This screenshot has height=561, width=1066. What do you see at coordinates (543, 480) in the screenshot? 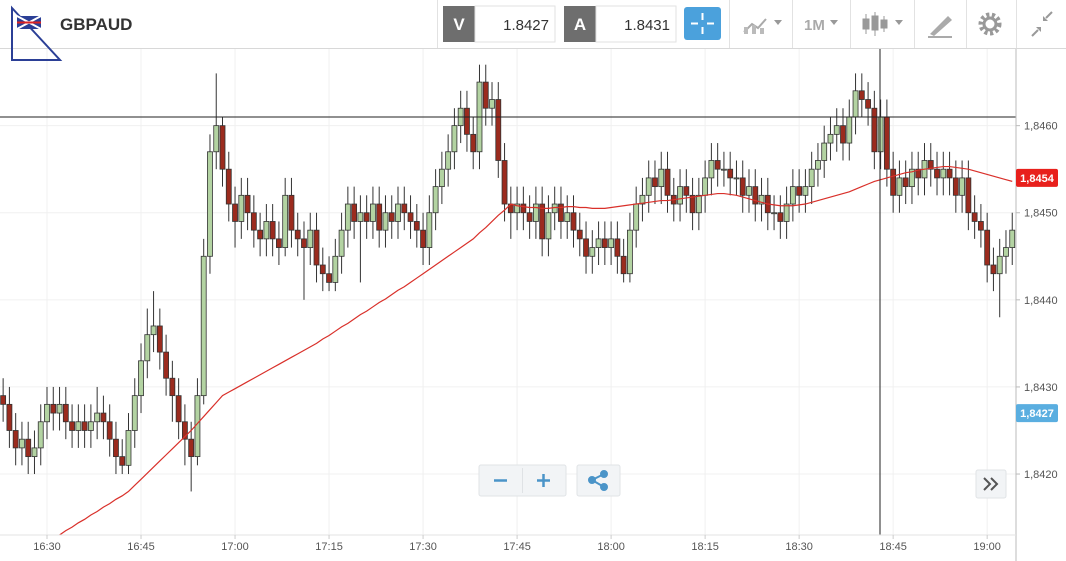
I see `zoom-in` at bounding box center [543, 480].